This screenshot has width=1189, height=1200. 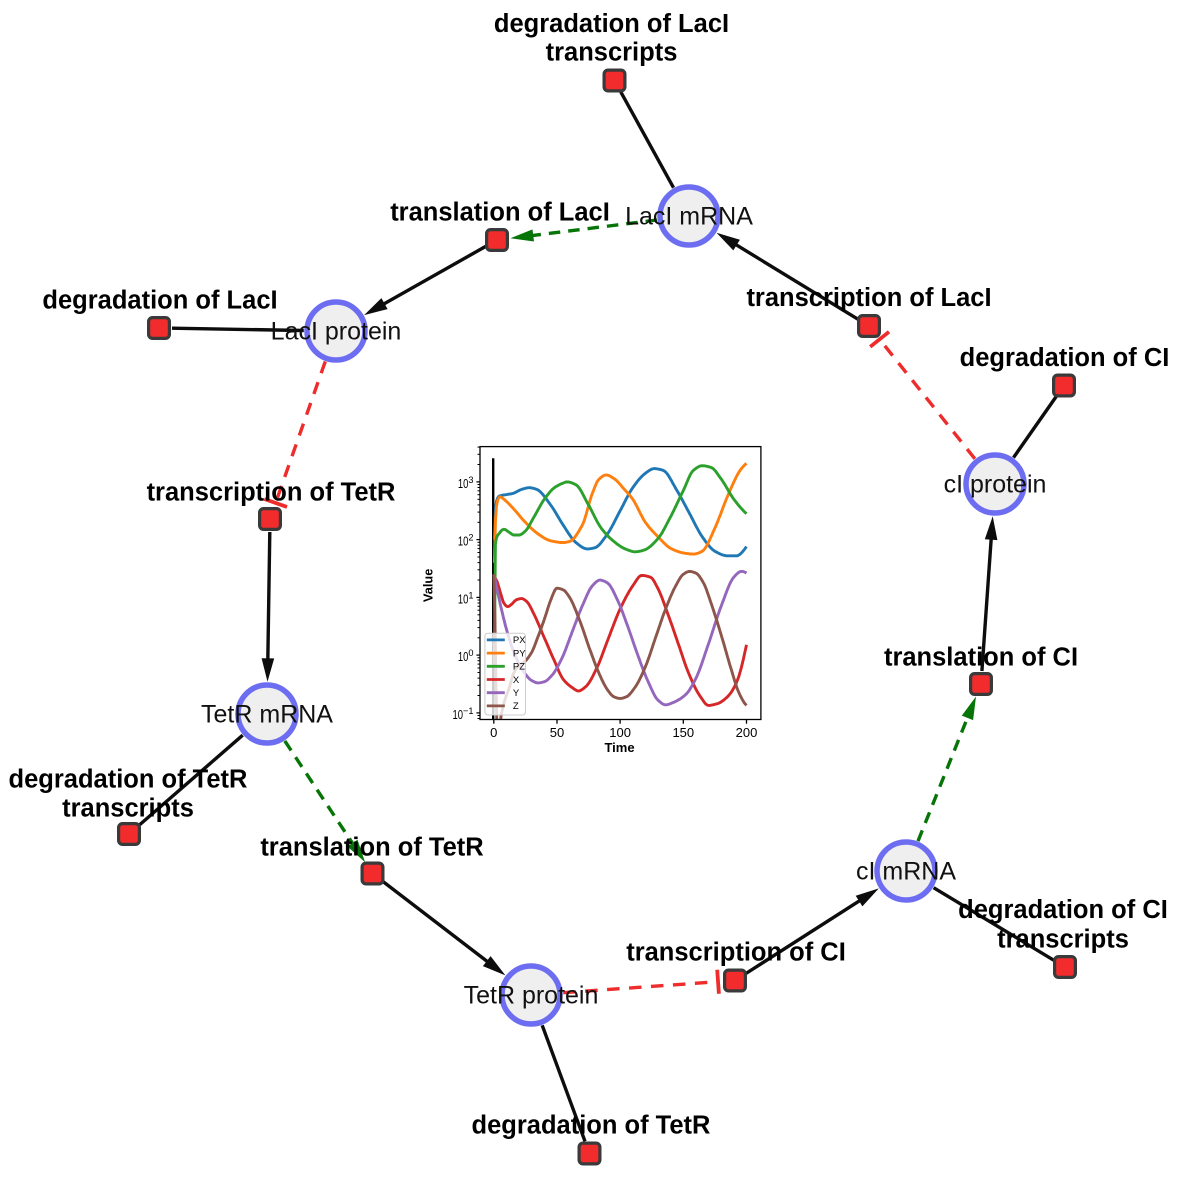 I want to click on svg-text: Time, so click(x=619, y=747).